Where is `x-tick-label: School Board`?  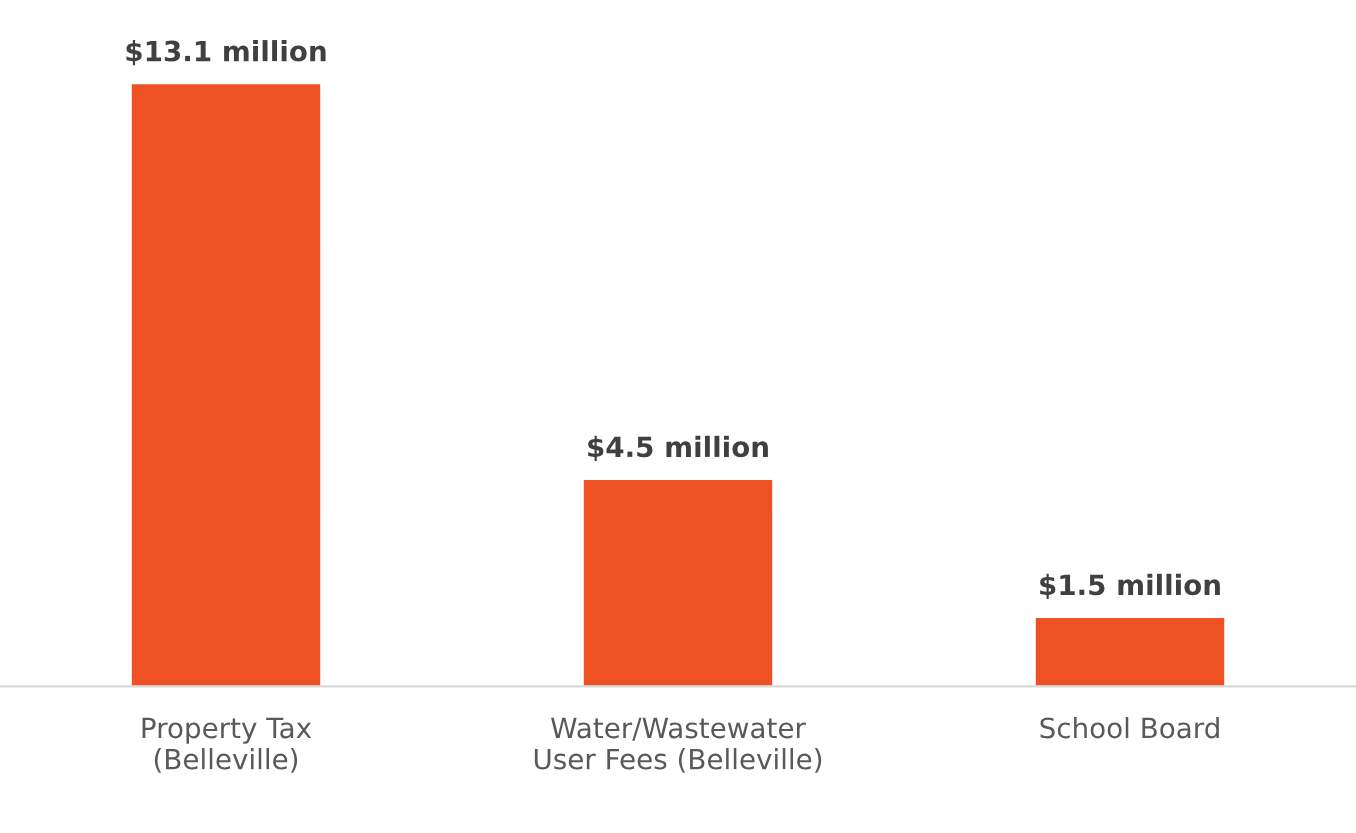
x-tick-label: School Board is located at coordinates (1129, 727).